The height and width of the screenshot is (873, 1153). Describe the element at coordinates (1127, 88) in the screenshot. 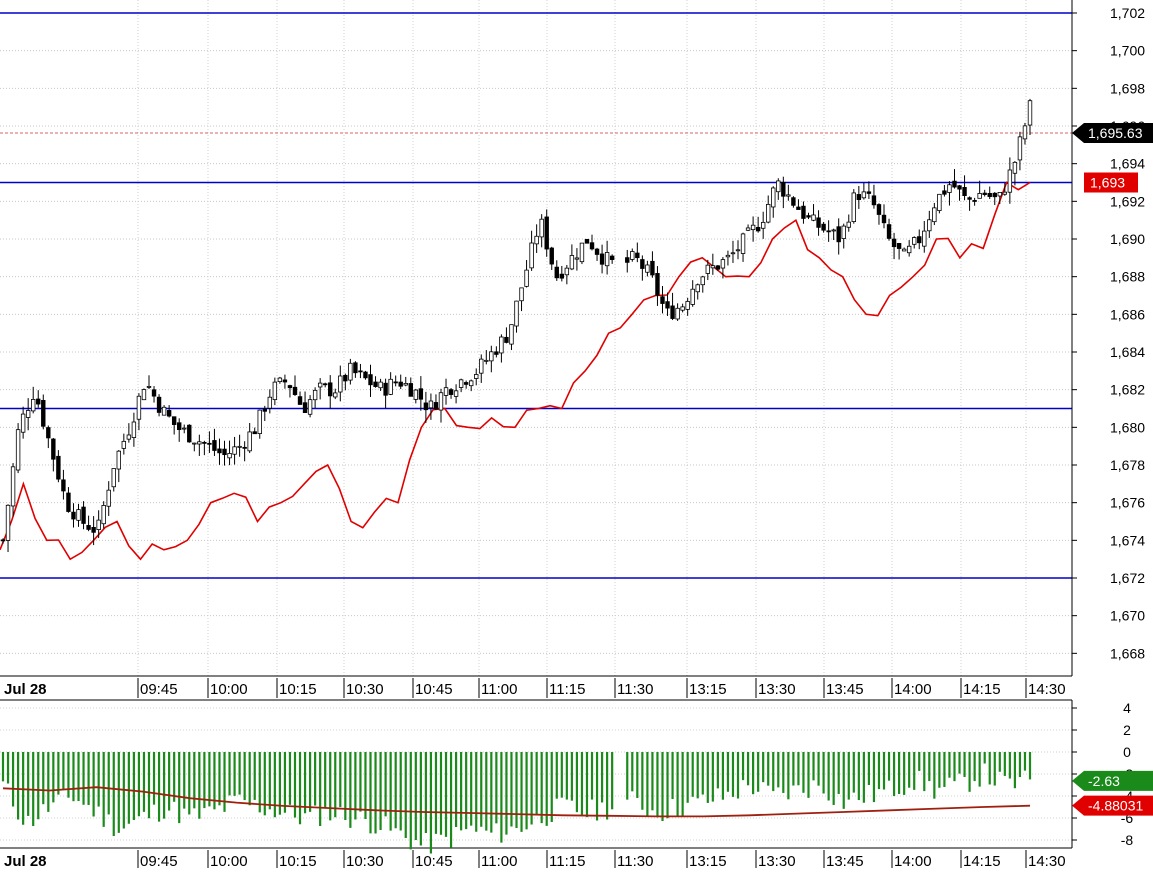

I see `price-tick-label: 1,698` at that location.